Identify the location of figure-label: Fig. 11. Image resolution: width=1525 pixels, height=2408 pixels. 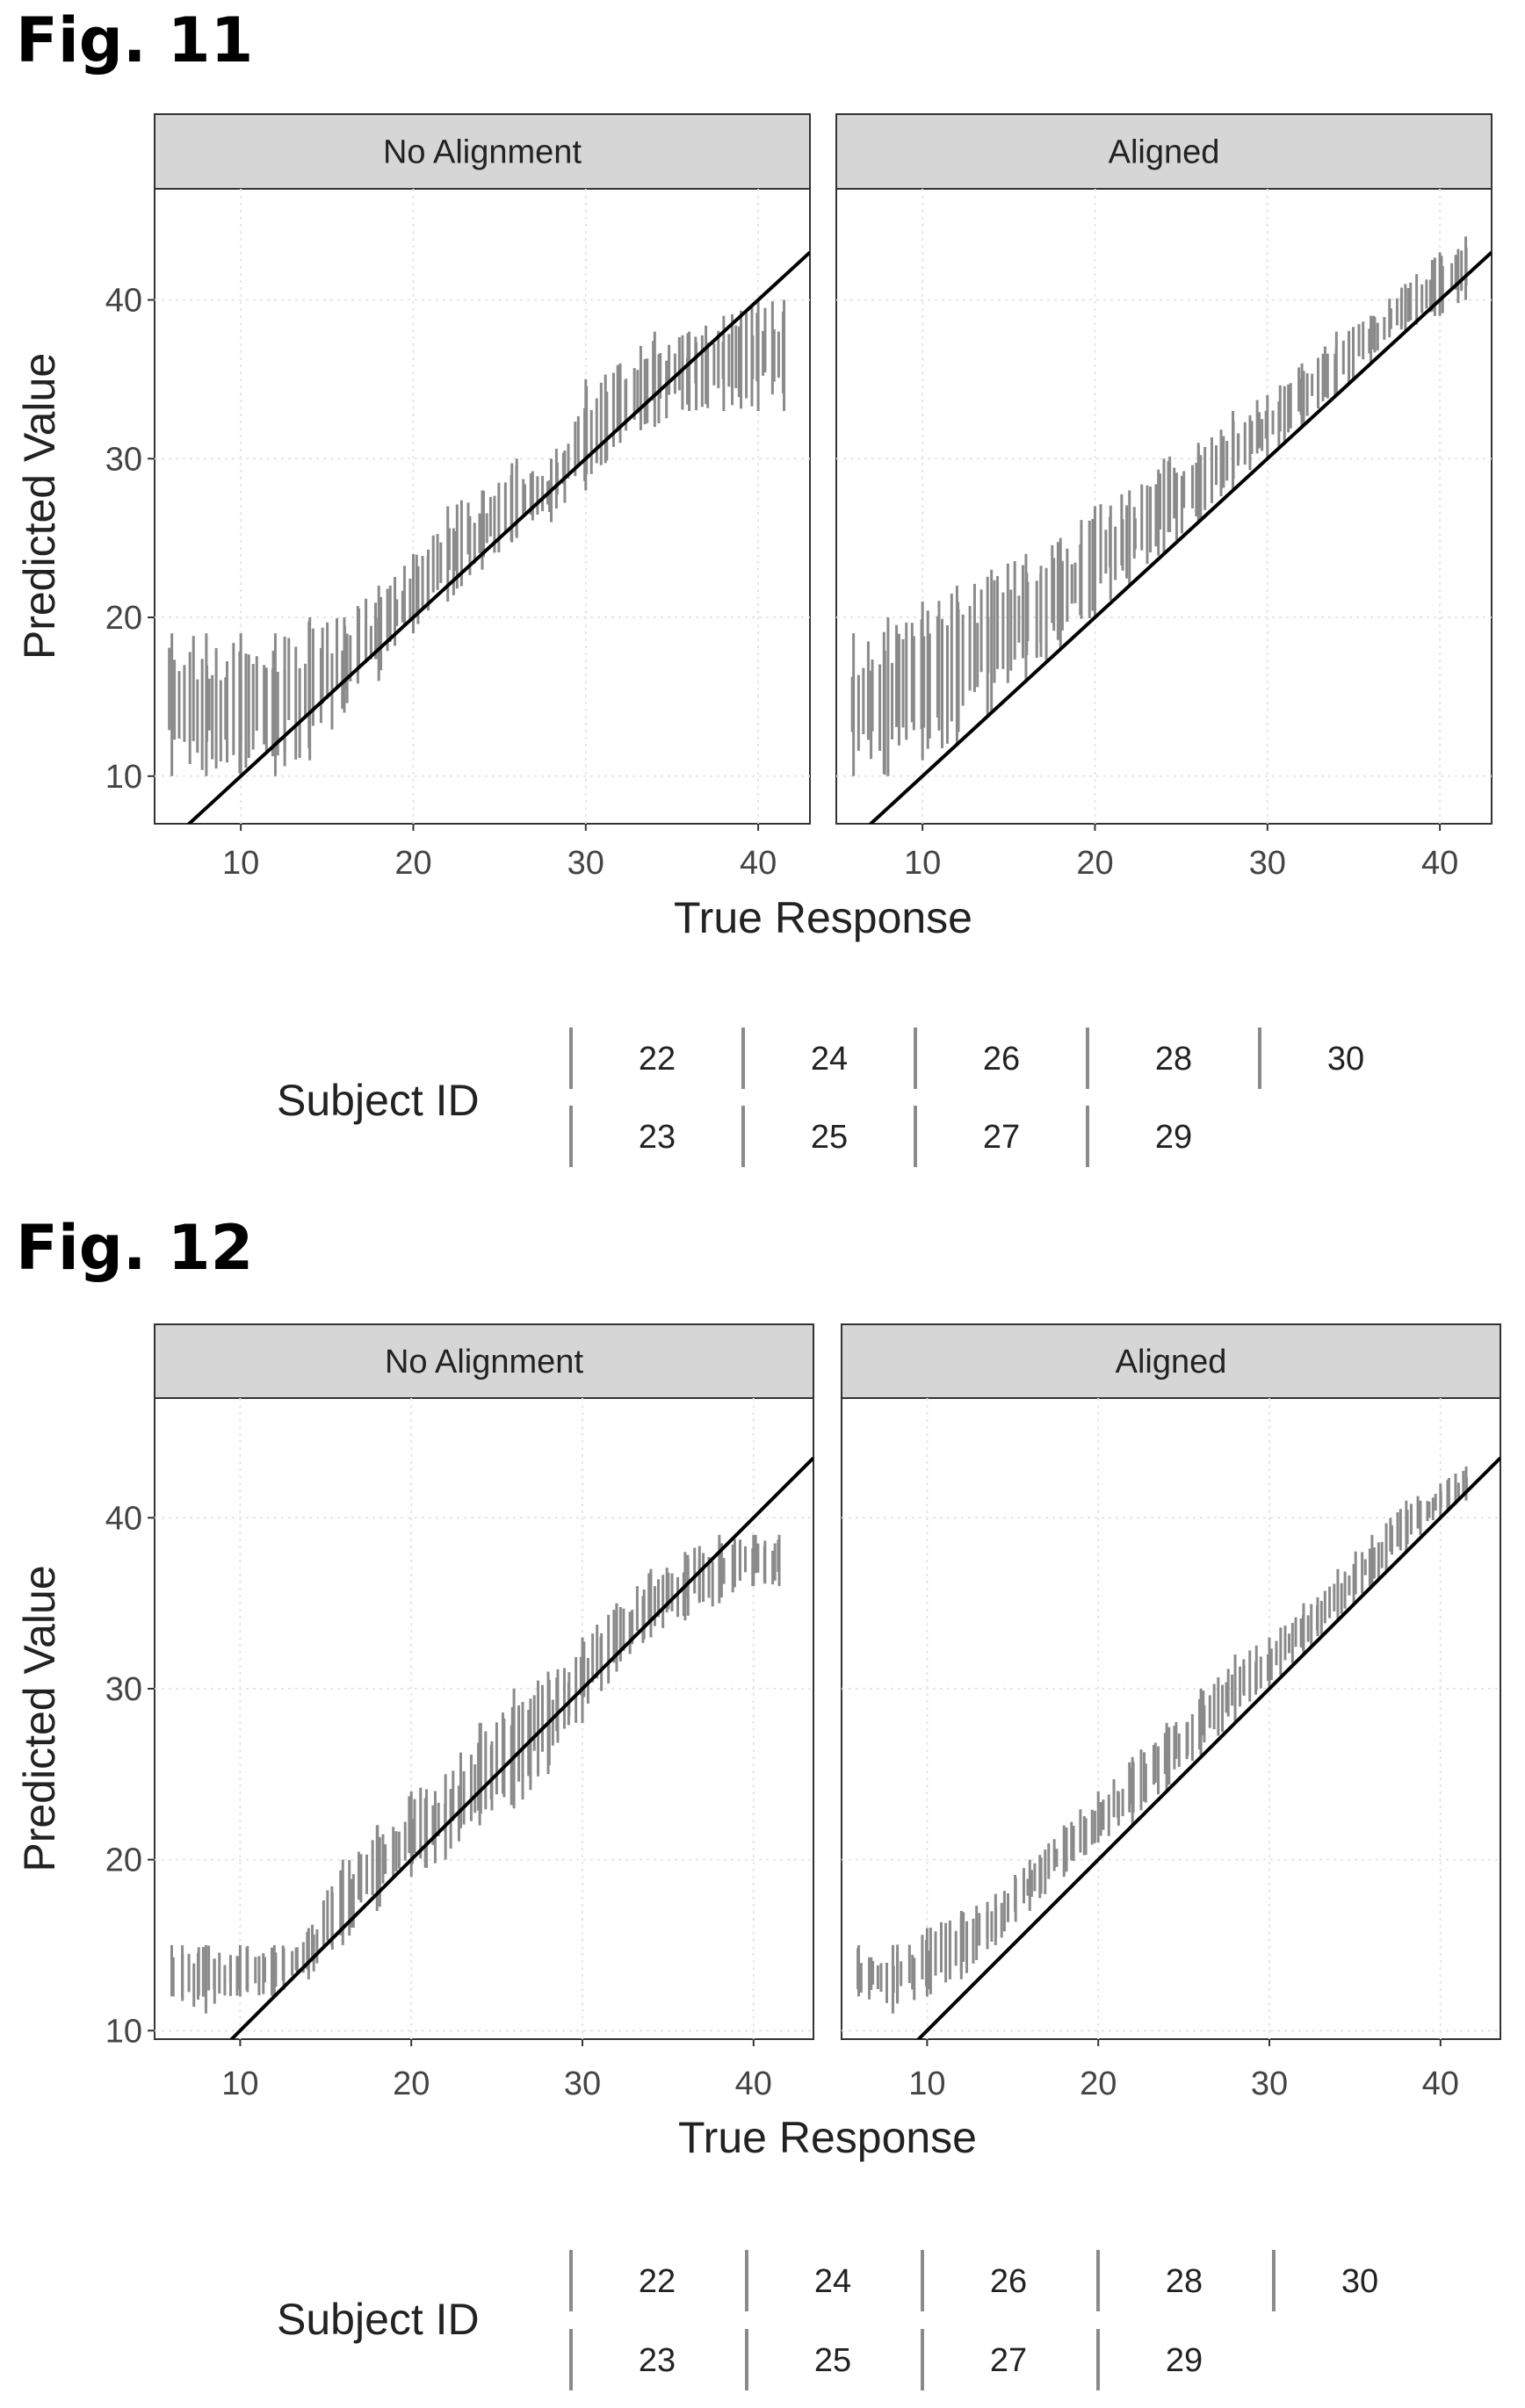
(134, 40).